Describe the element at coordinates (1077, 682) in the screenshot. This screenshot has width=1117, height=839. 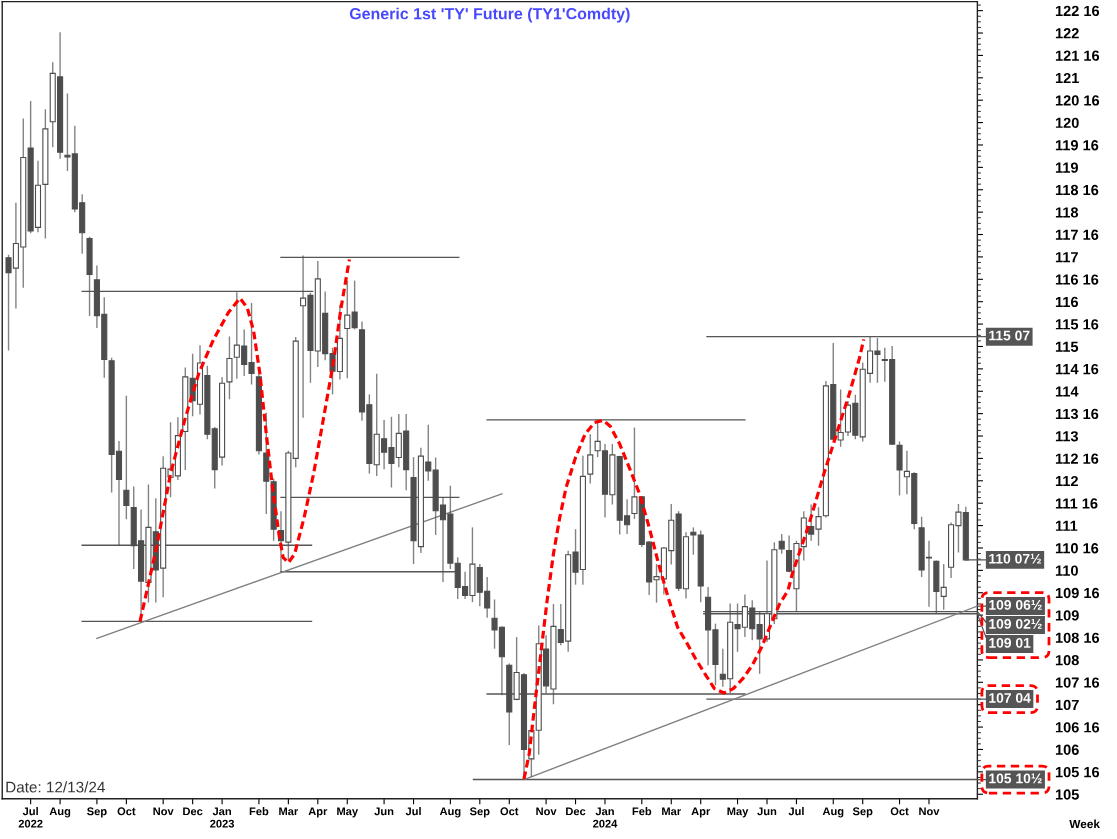
I see `y-tick-label: 107 16` at that location.